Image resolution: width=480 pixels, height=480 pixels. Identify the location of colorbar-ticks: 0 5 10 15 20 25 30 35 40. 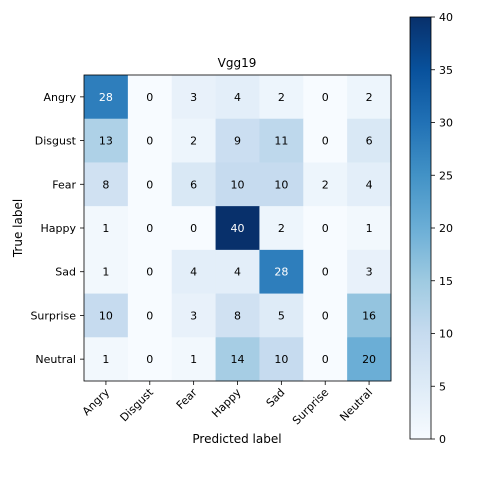
(442, 228).